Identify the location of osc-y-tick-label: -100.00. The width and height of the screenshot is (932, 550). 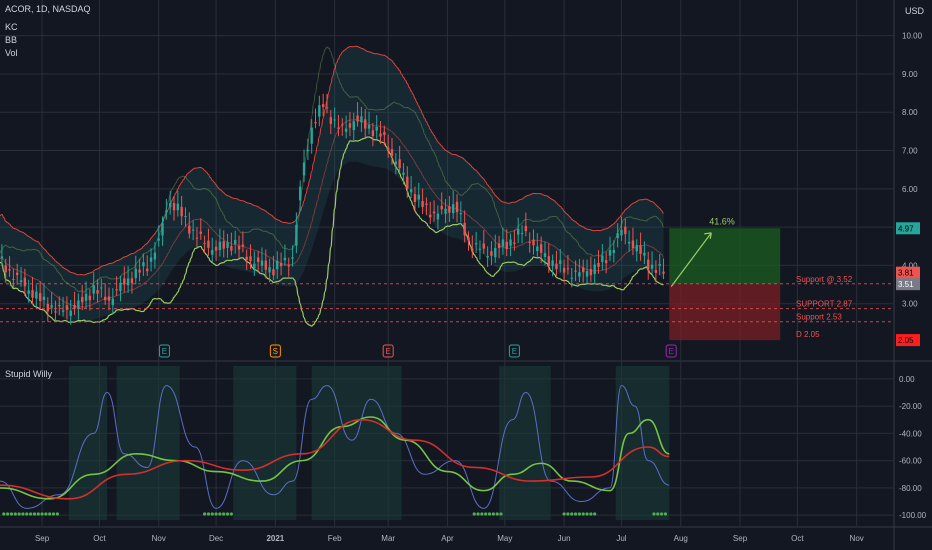
(913, 515).